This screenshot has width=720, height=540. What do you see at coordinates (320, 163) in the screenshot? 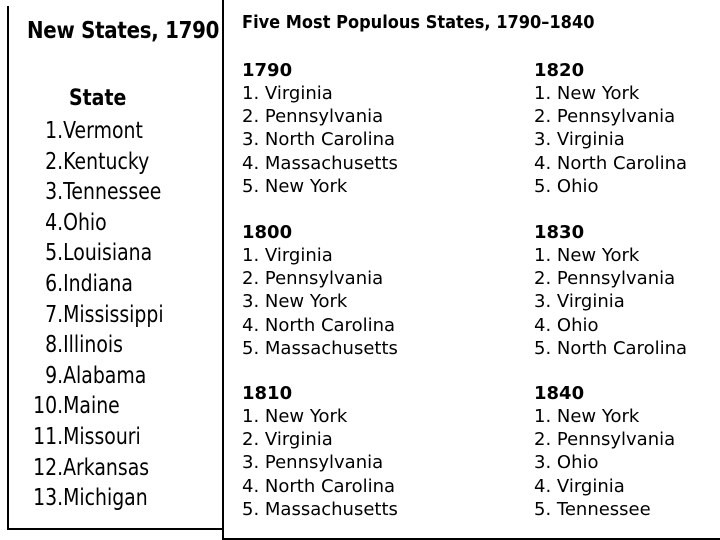
I see `ranked-state: 4. Massachusetts` at bounding box center [320, 163].